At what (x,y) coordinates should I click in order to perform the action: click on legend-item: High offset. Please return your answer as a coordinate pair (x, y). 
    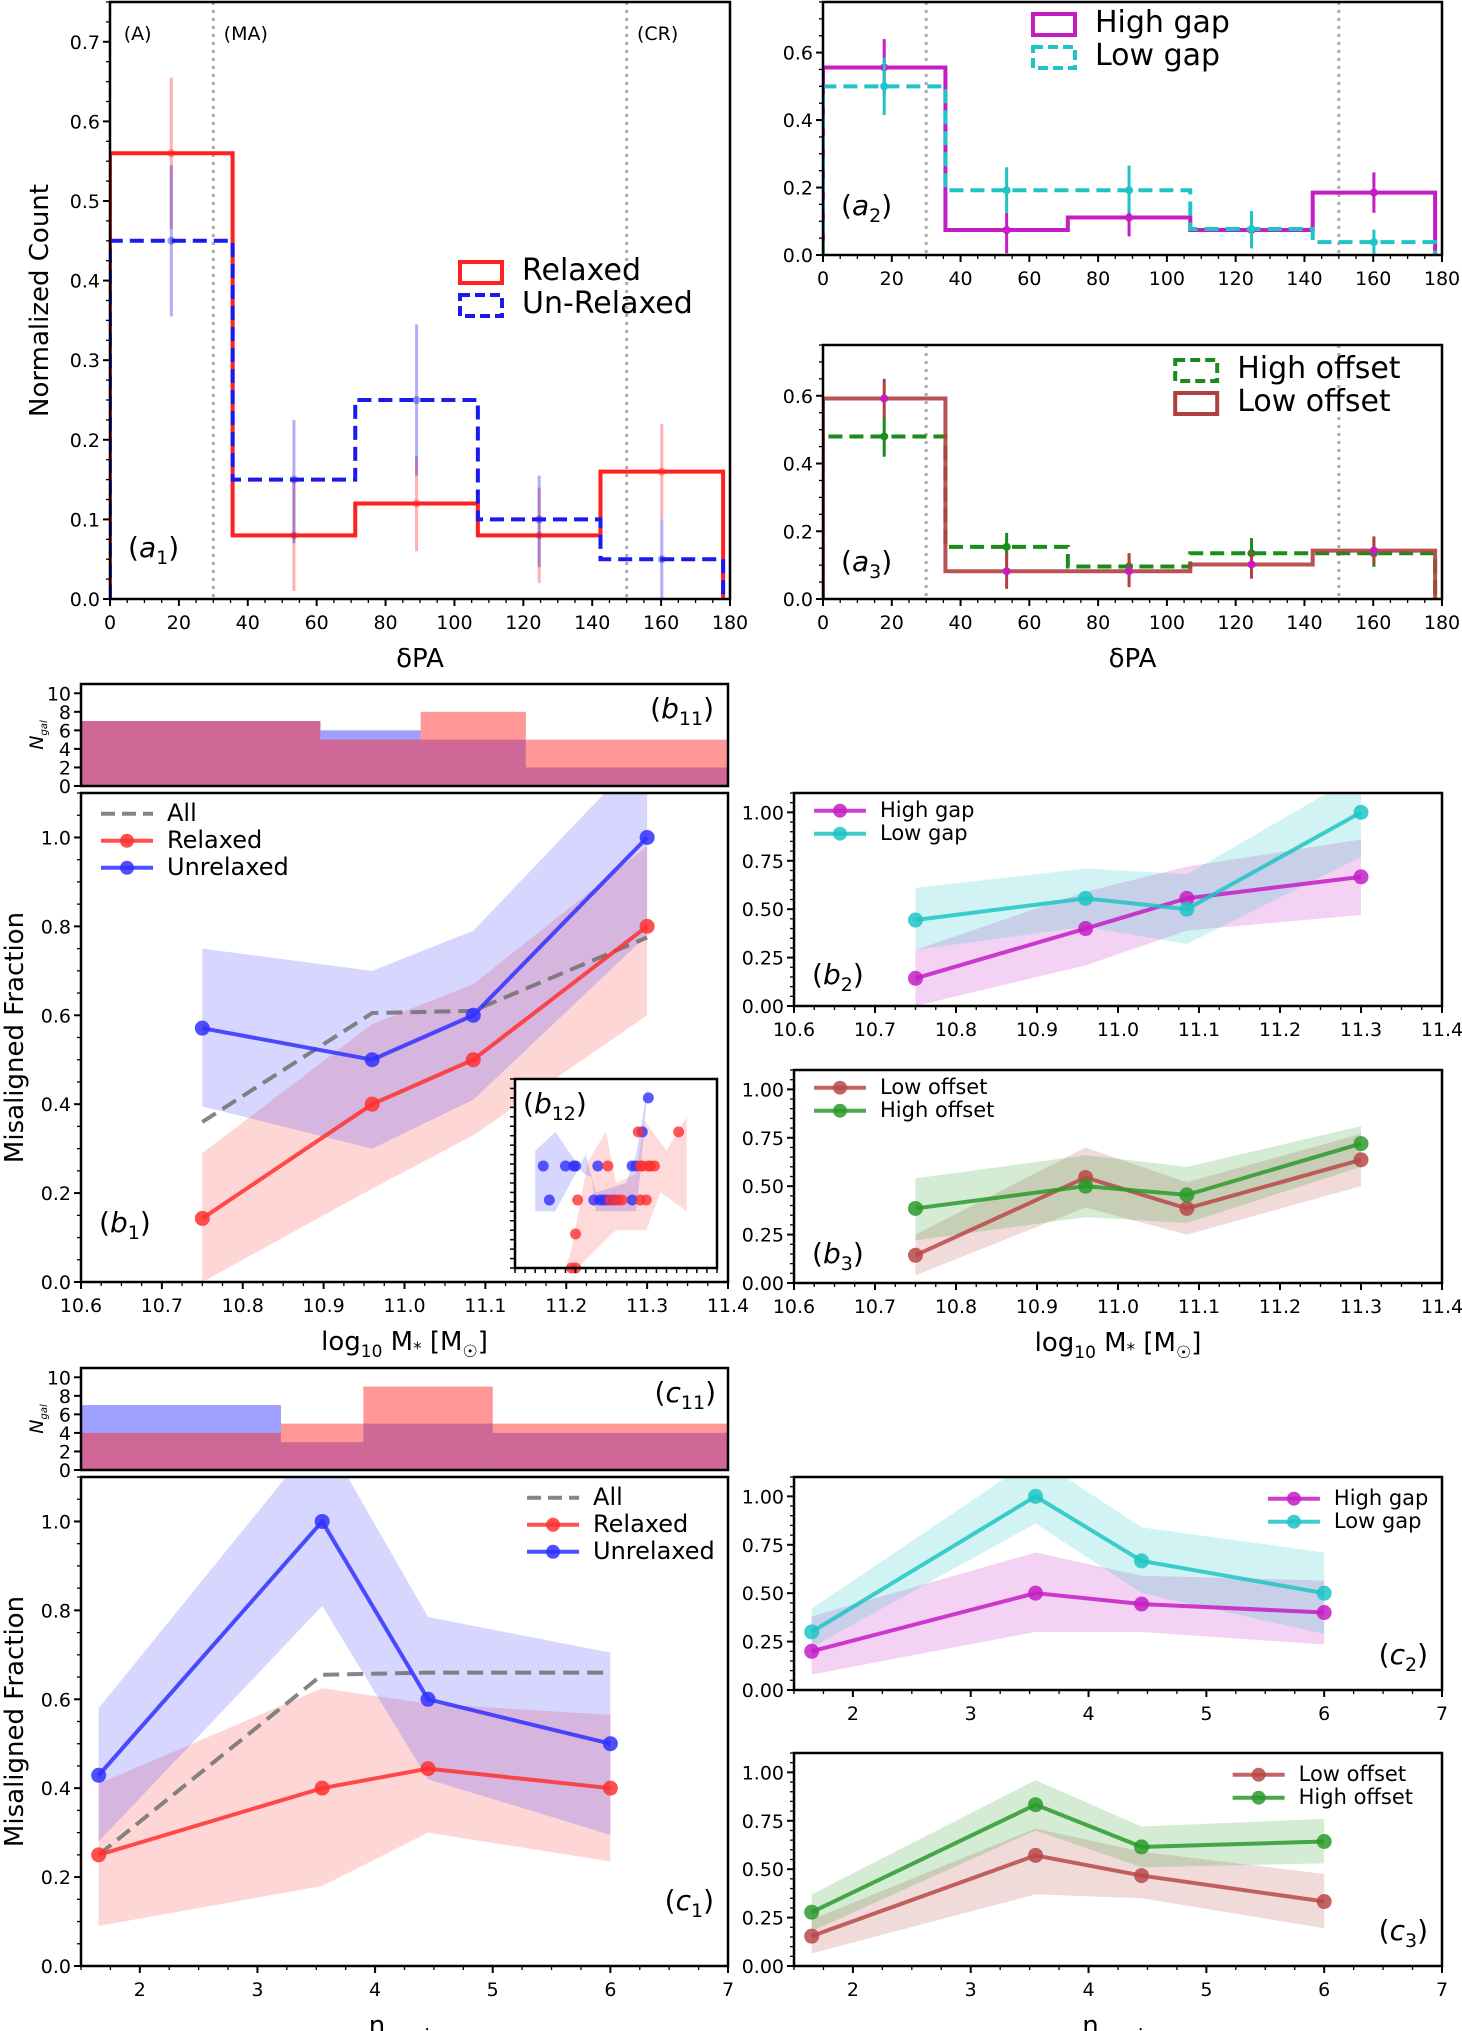
    Looking at the image, I should click on (1287, 368).